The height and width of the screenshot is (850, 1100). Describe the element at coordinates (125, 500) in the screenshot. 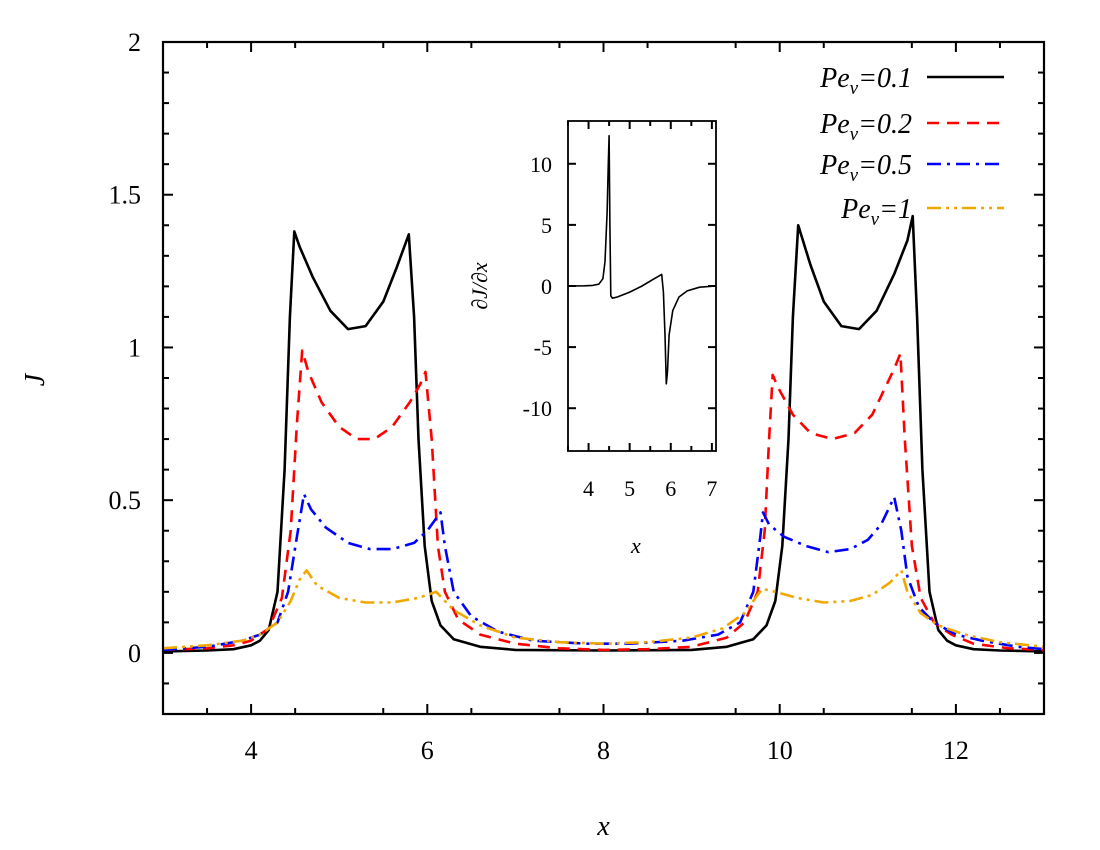

I see `y-tick-label: 0.5` at that location.